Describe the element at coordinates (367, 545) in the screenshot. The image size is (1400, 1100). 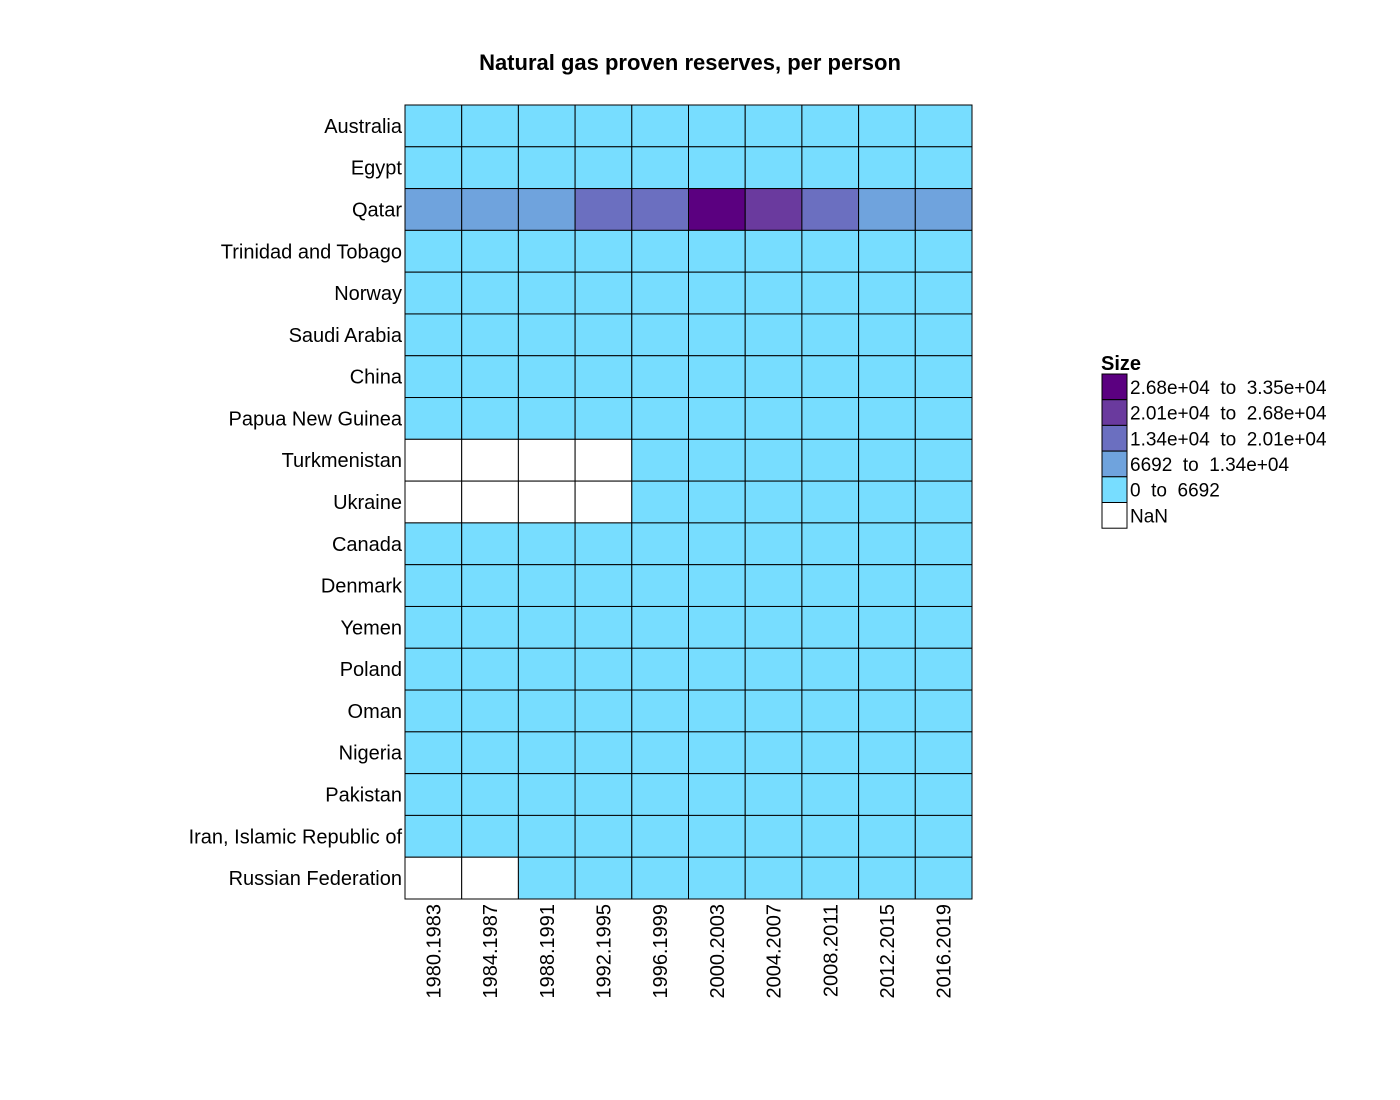
I see `row-label: Canada` at that location.